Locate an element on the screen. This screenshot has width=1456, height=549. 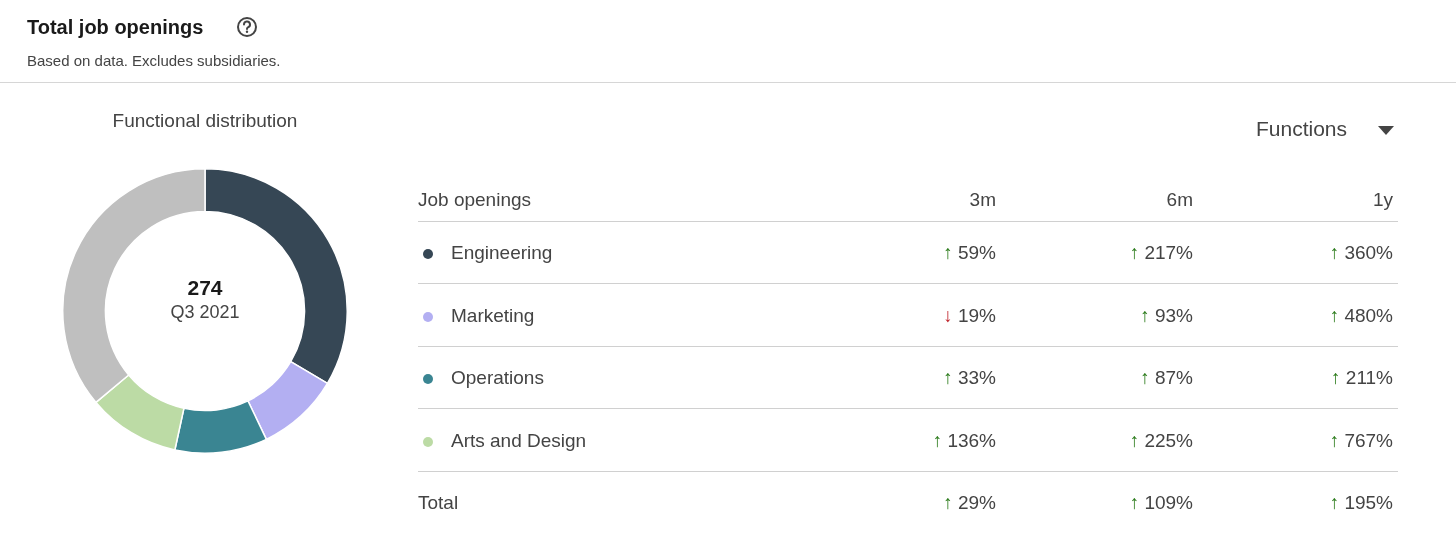
text: Functions is located at coordinates (1302, 129).